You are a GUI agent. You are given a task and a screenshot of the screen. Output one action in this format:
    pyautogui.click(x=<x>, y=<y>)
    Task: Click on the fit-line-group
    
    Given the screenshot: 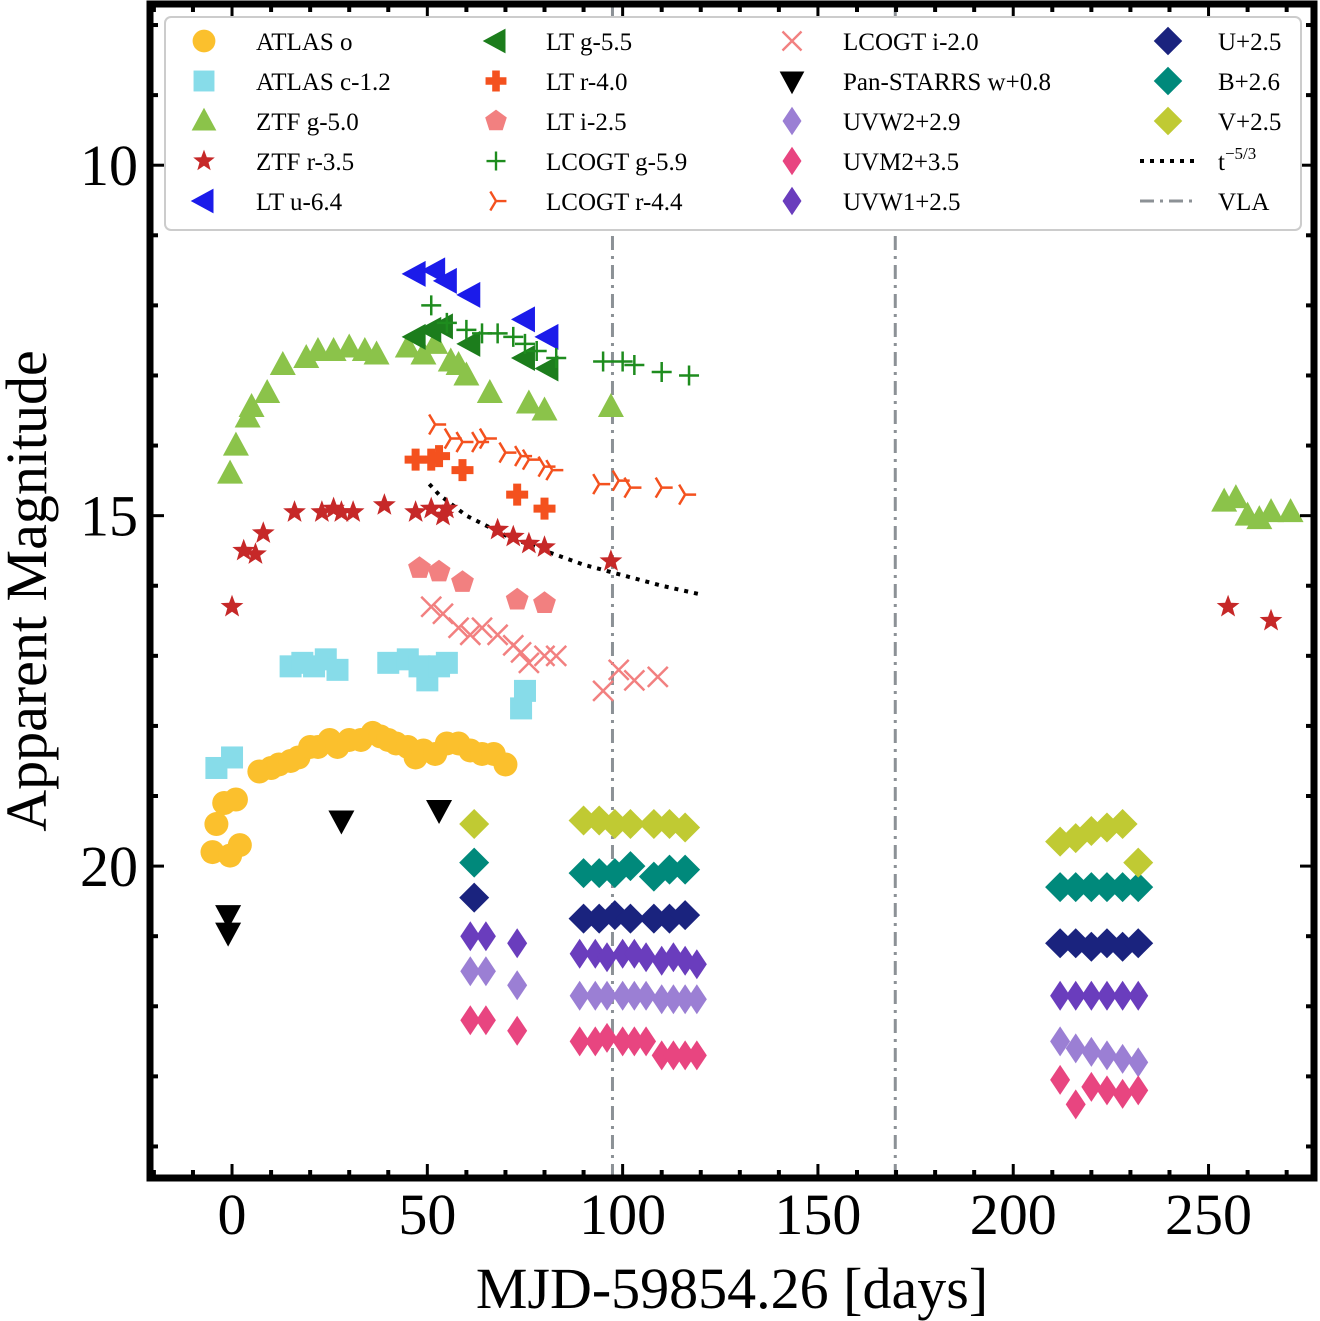 What is the action you would take?
    pyautogui.click(x=564, y=539)
    